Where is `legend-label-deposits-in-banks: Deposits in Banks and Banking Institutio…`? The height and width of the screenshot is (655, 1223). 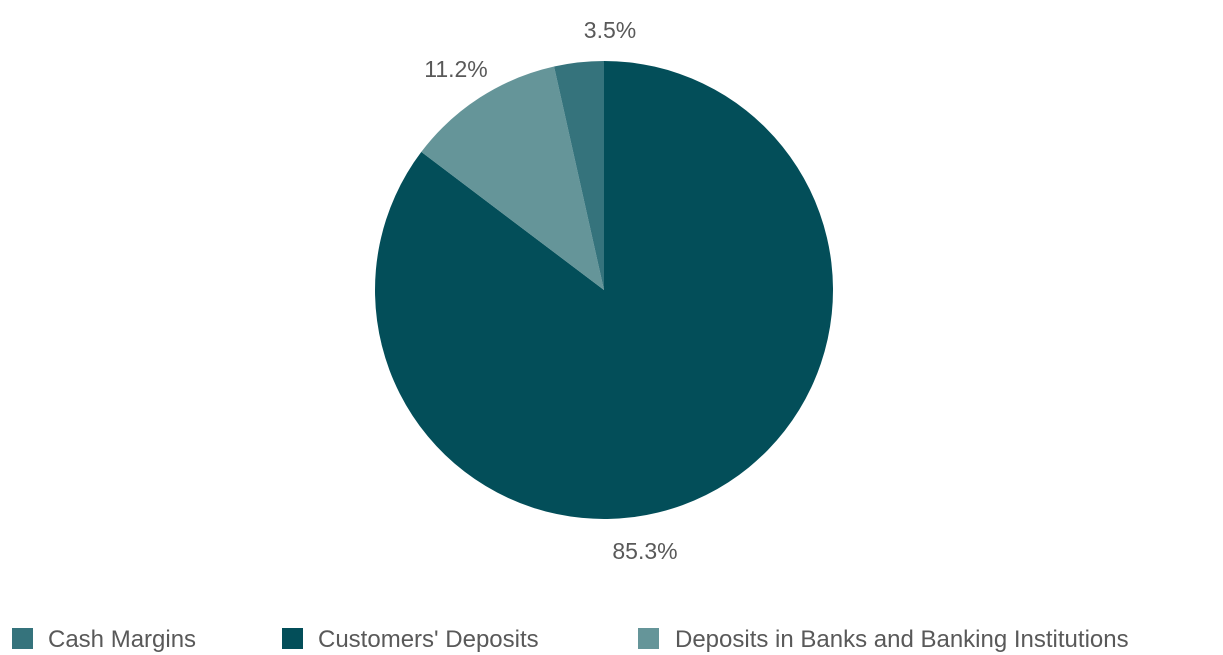 legend-label-deposits-in-banks: Deposits in Banks and Banking Institutio… is located at coordinates (902, 639).